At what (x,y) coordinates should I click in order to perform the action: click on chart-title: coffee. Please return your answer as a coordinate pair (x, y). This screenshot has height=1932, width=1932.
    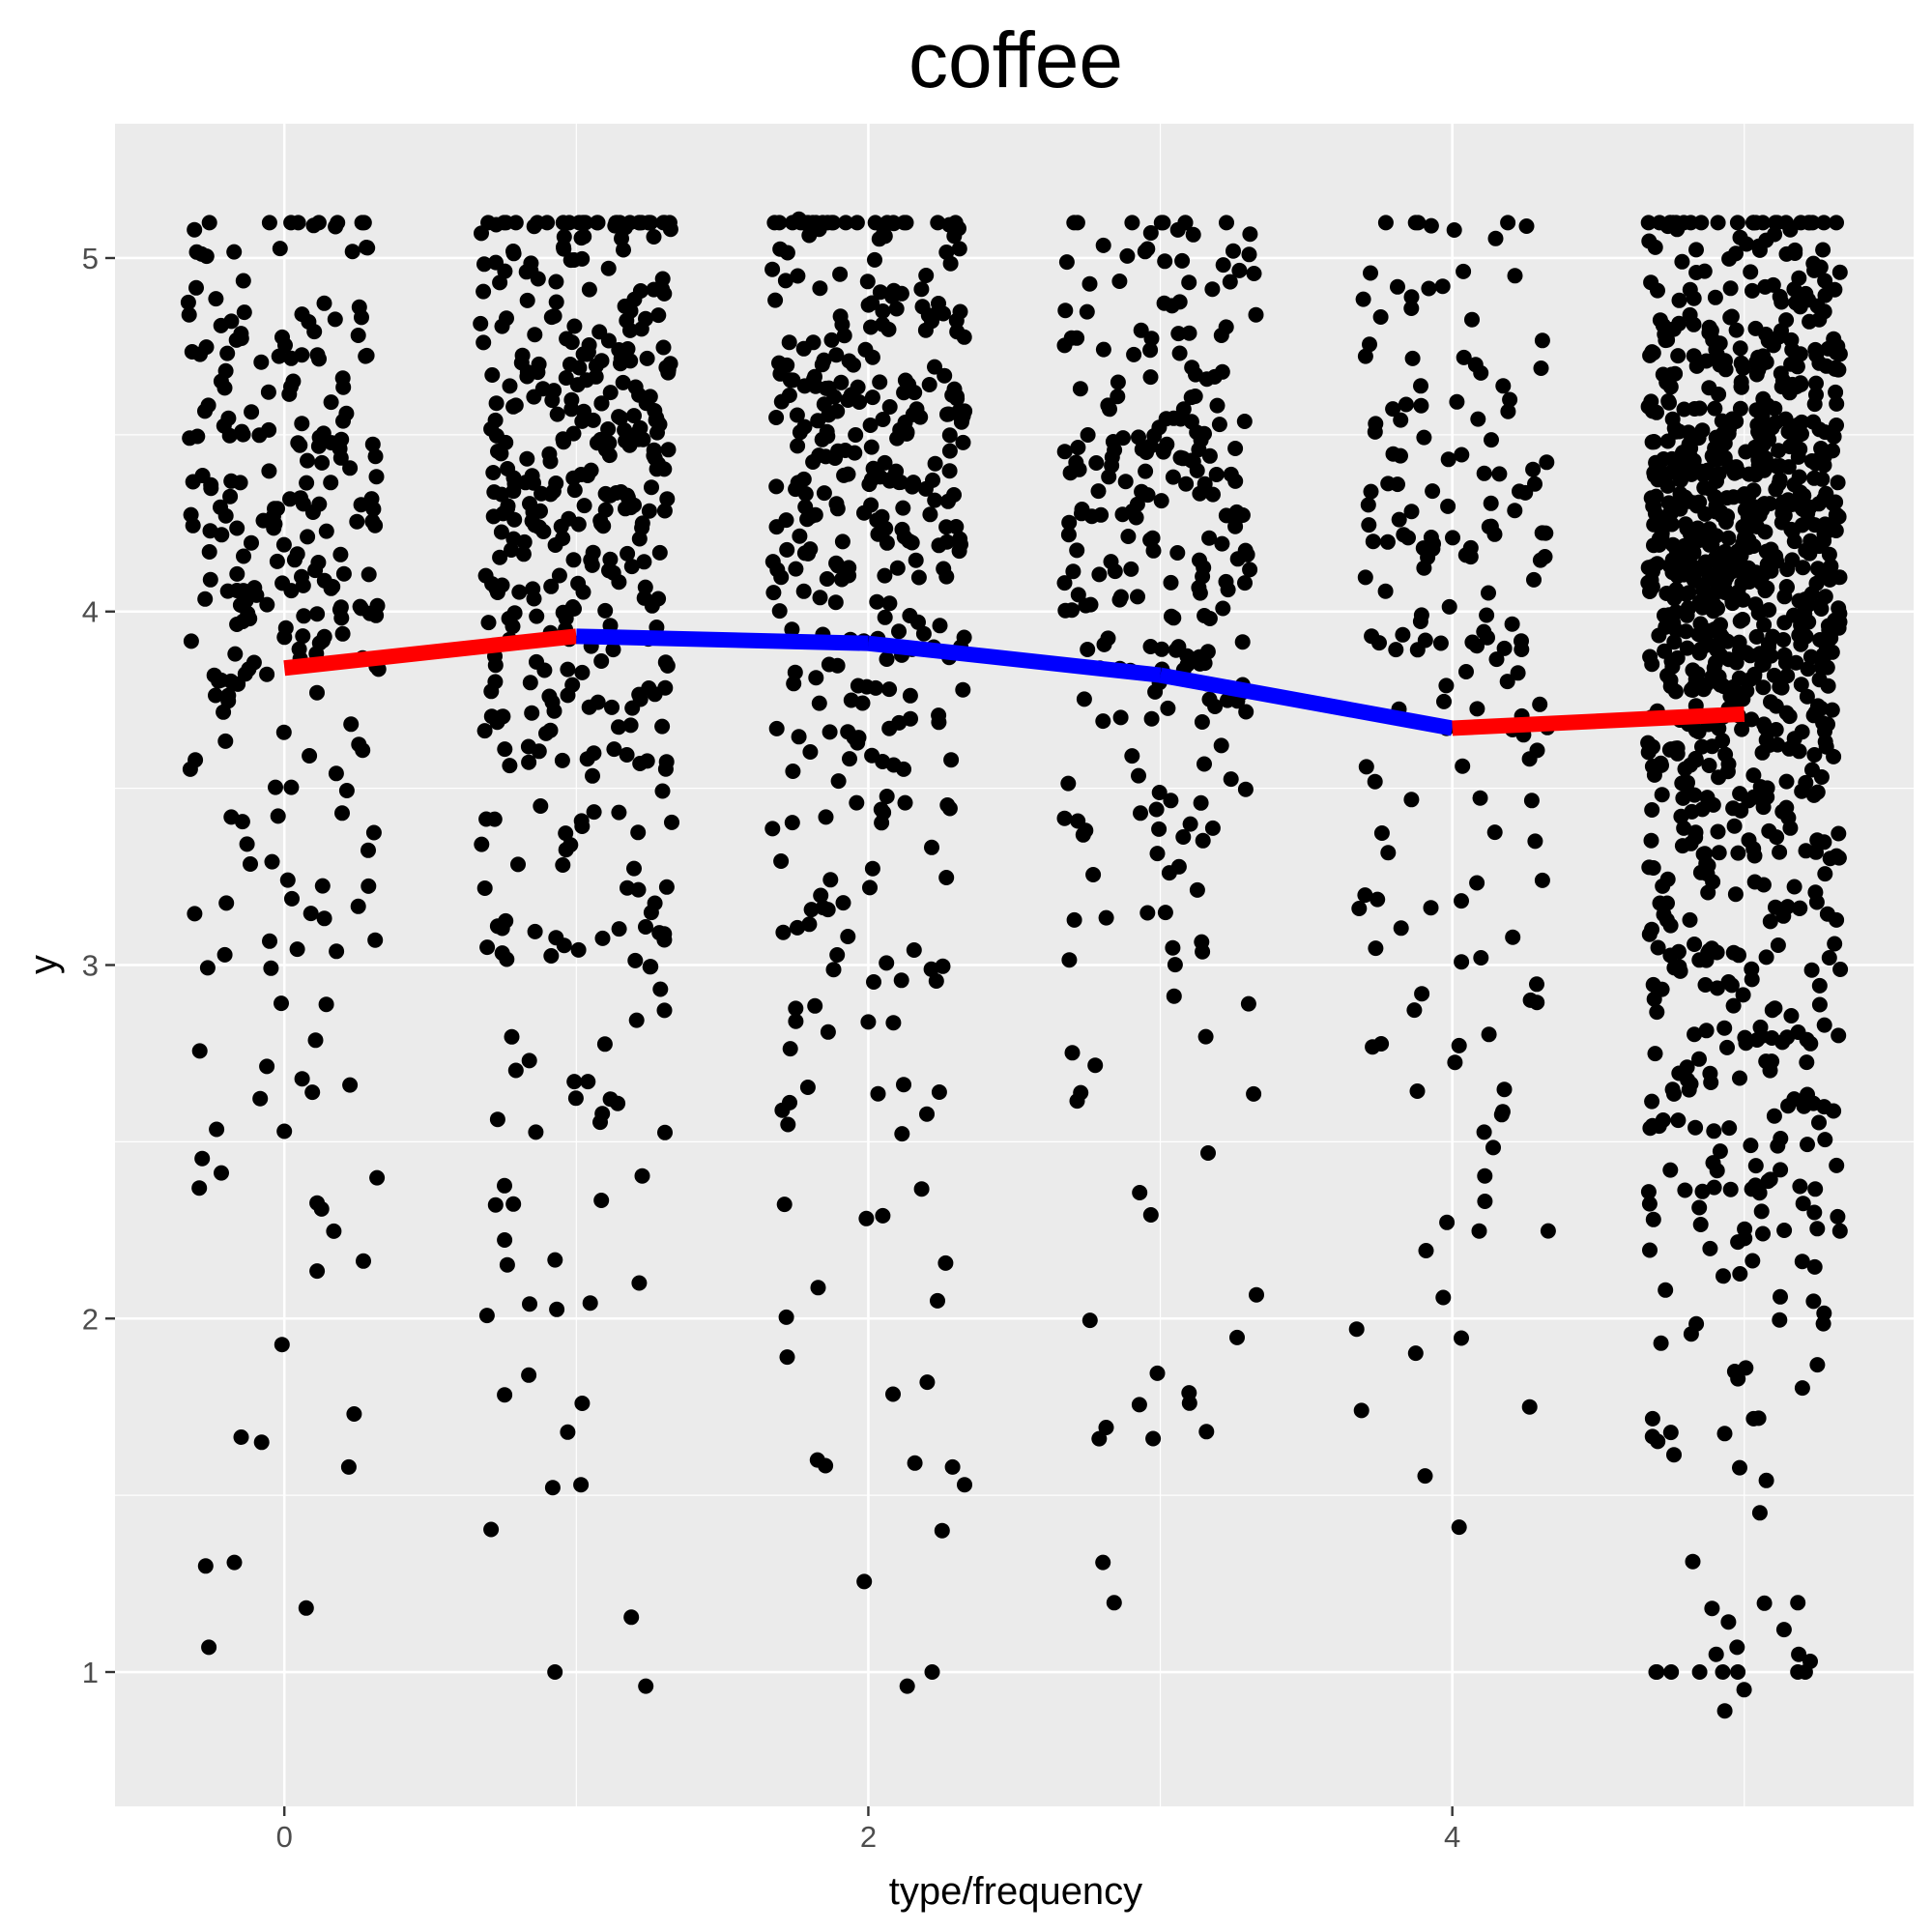
    Looking at the image, I should click on (1016, 60).